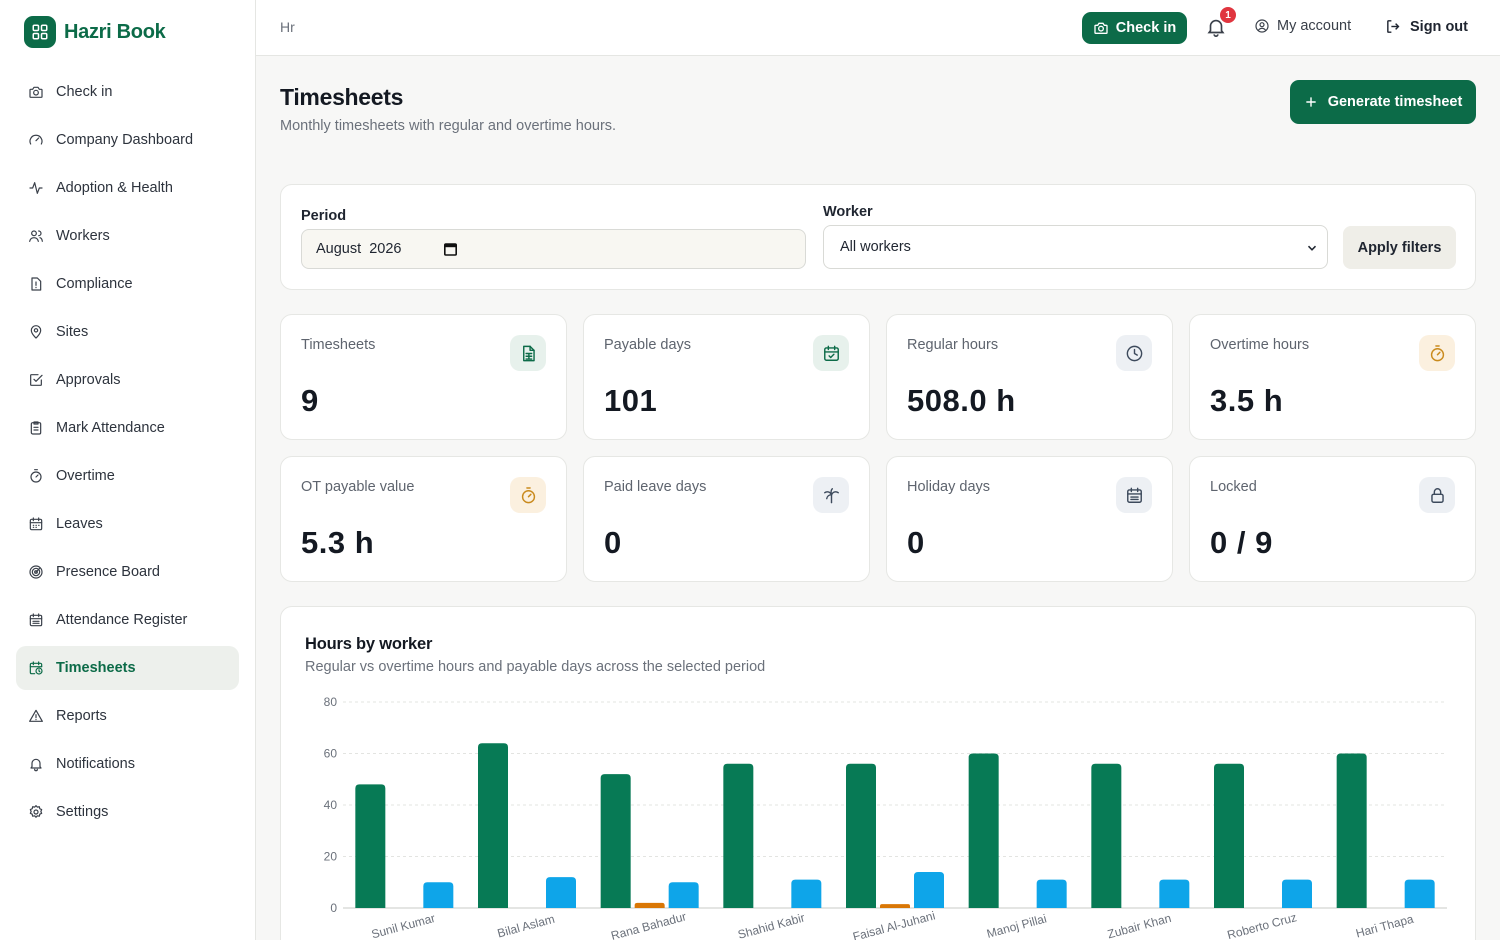 This screenshot has width=1500, height=940. I want to click on breadcrumb: Hr, so click(287, 27).